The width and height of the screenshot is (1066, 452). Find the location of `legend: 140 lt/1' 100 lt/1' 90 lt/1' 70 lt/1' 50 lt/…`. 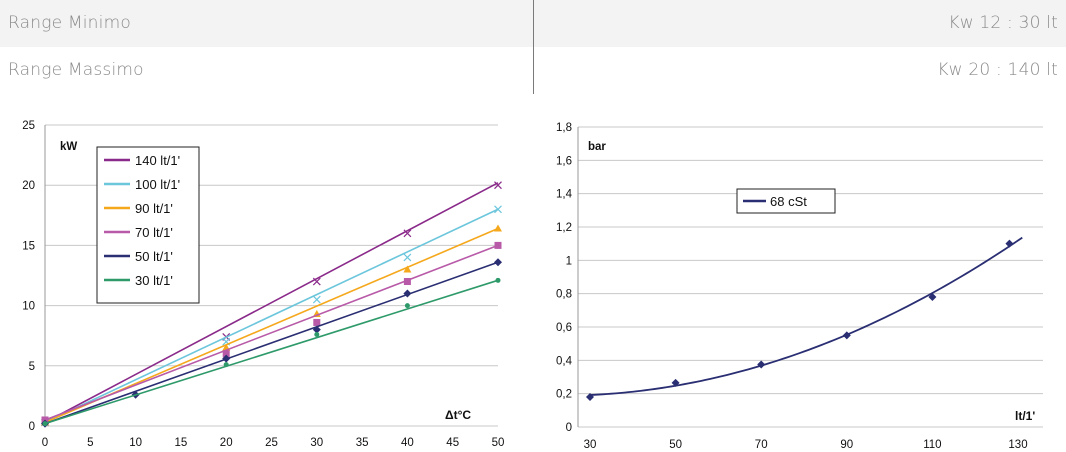

legend: 140 lt/1' 100 lt/1' 90 lt/1' 70 lt/1' 50 lt/… is located at coordinates (148, 225).